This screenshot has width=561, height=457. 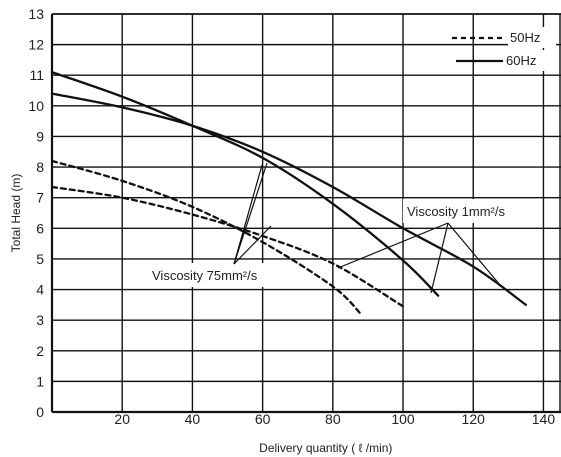 I want to click on x-tick-label: 60, so click(x=263, y=419).